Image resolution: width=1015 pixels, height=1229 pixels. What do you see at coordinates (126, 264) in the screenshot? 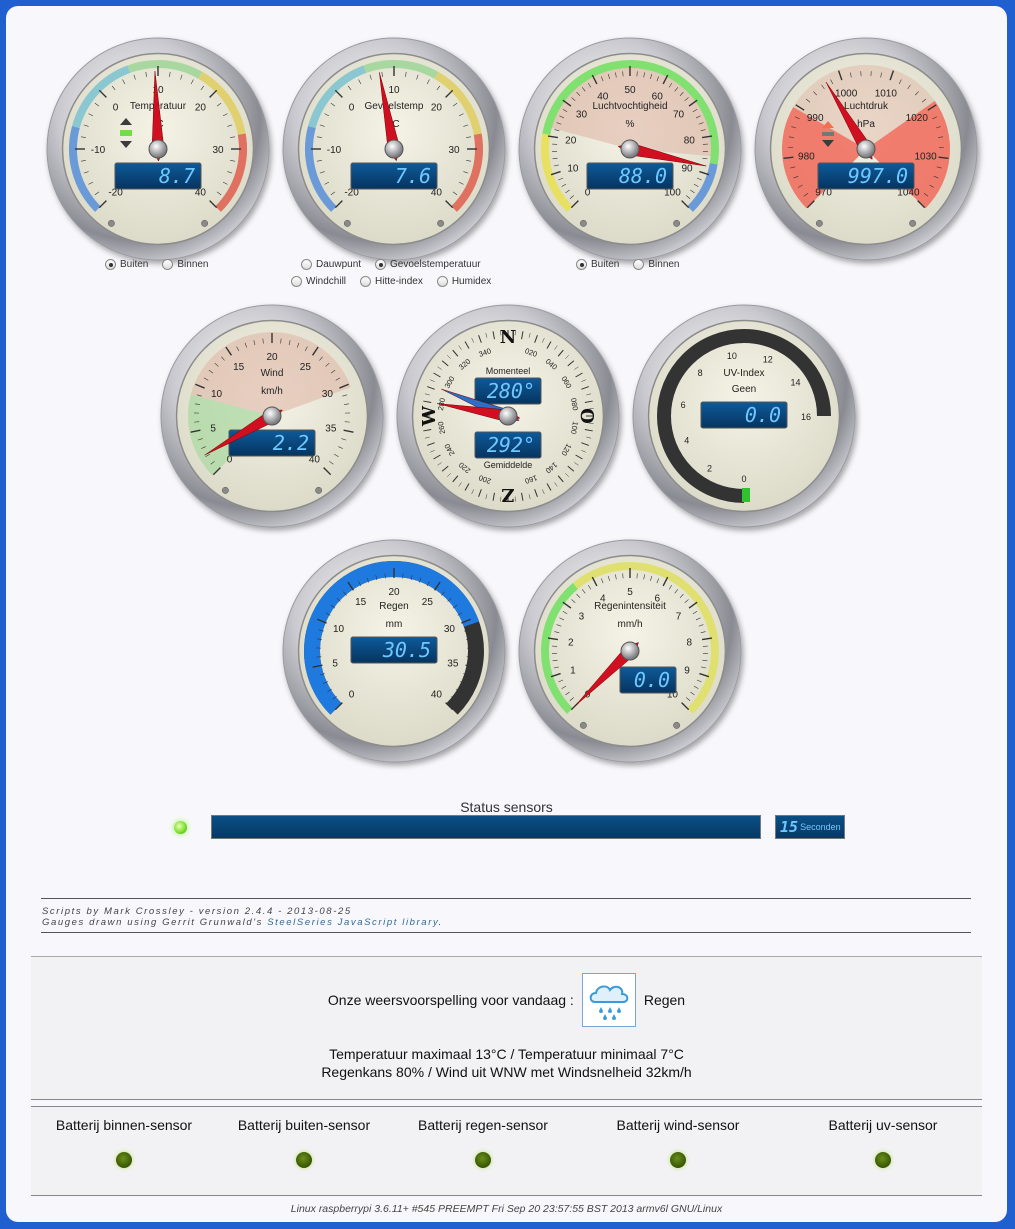
I see `radio-temp-buiten: Buiten` at bounding box center [126, 264].